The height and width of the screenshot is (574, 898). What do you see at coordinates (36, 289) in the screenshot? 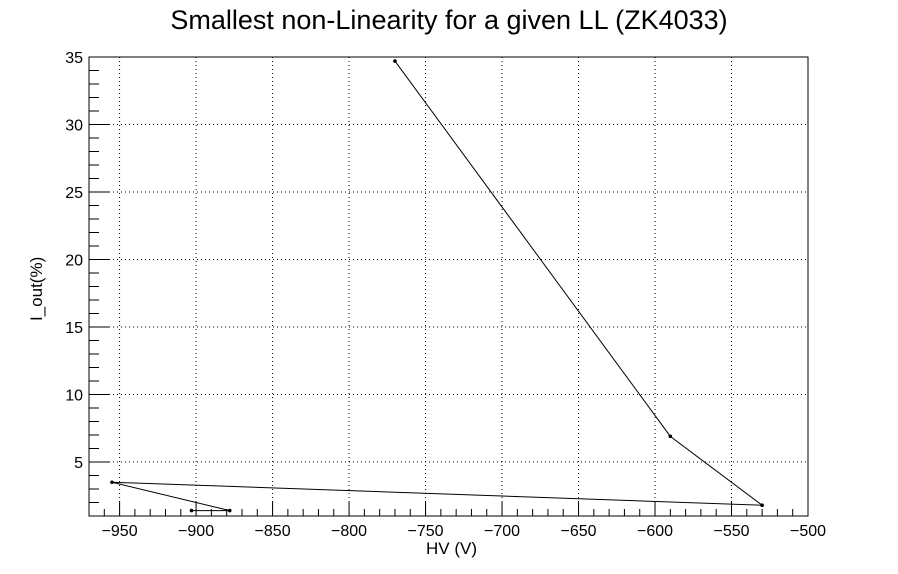
I see `y-axis-label: I_out(%)` at bounding box center [36, 289].